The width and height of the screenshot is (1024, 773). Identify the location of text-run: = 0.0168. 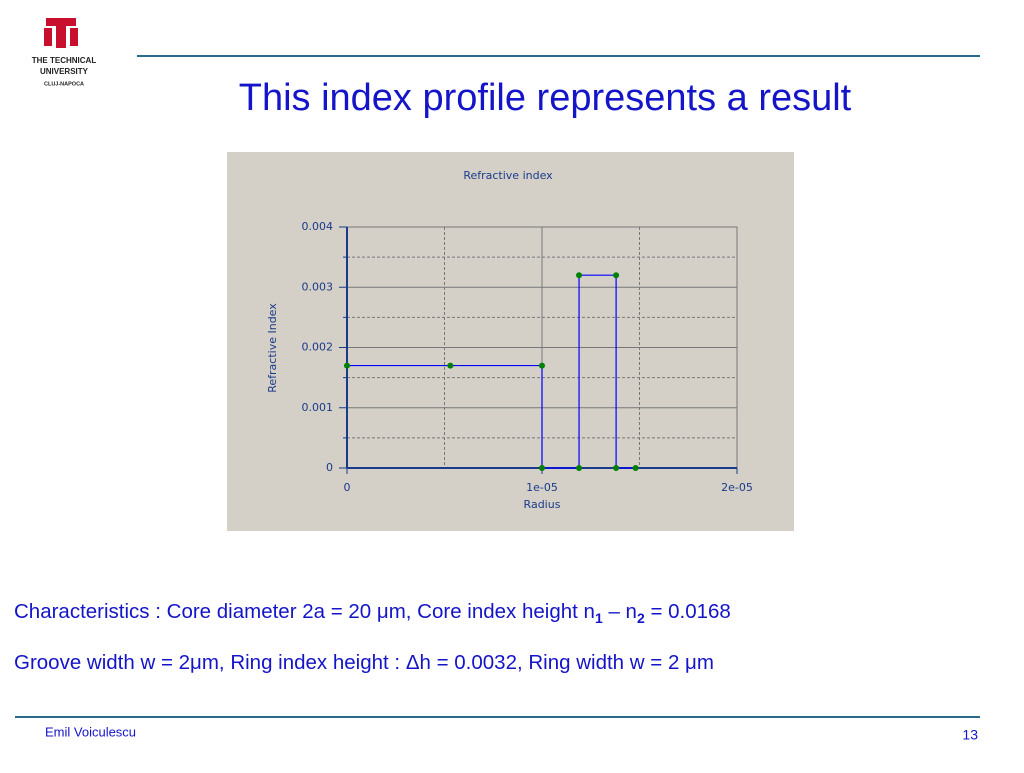
(688, 611).